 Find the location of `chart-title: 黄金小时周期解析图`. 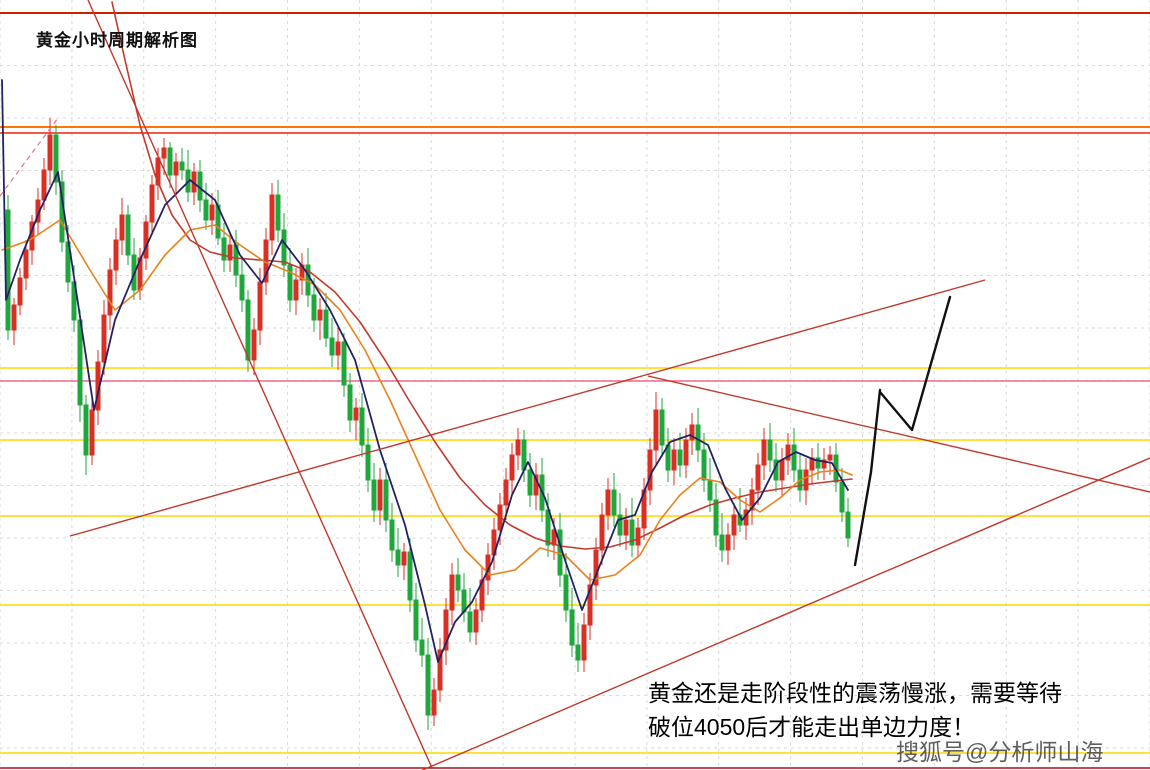

chart-title: 黄金小时周期解析图 is located at coordinates (117, 40).